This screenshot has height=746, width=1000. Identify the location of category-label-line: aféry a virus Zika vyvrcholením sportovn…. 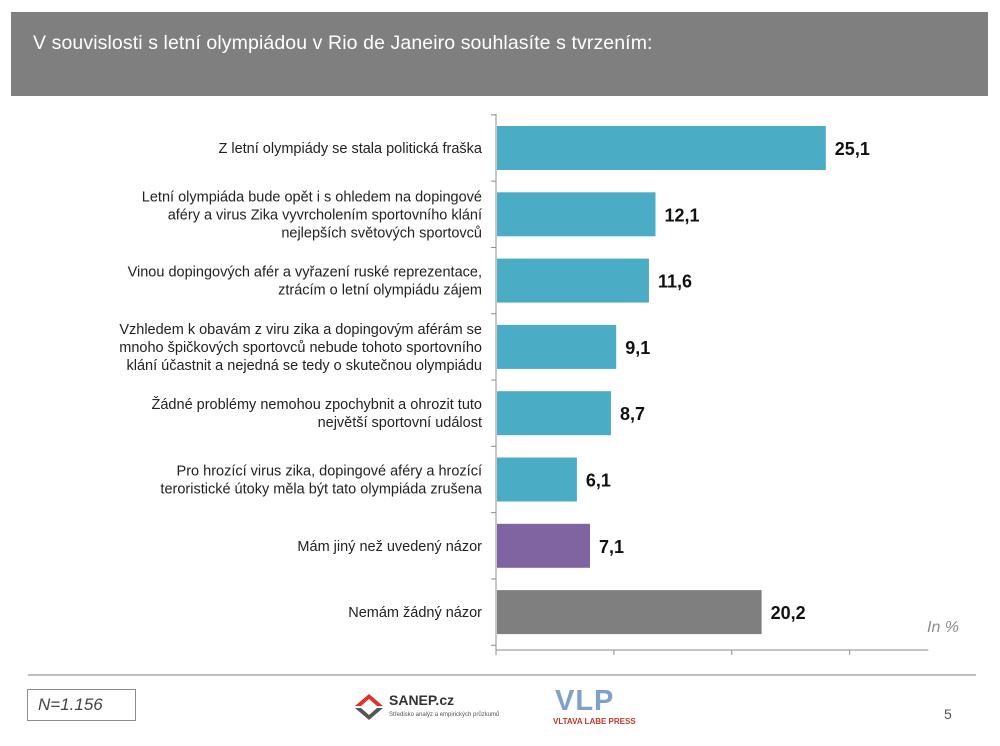
(325, 215).